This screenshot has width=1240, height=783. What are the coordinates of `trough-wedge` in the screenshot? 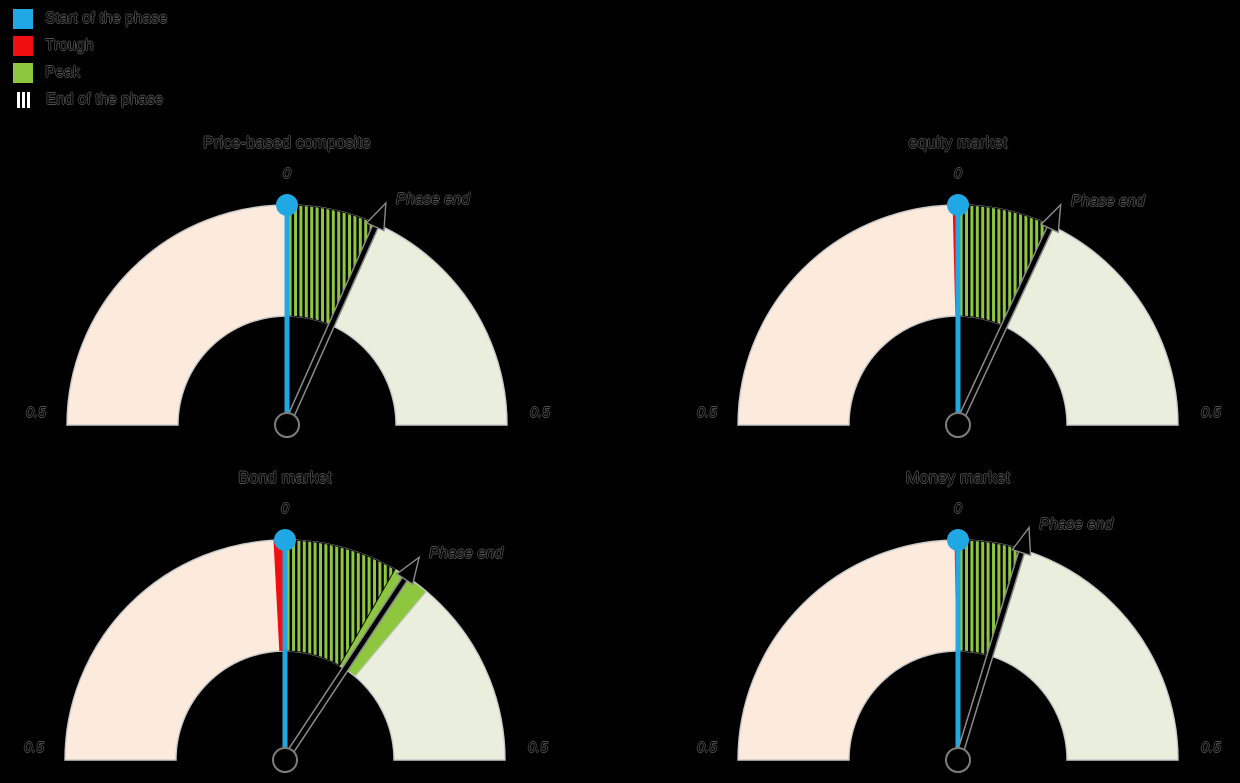 It's located at (279, 596).